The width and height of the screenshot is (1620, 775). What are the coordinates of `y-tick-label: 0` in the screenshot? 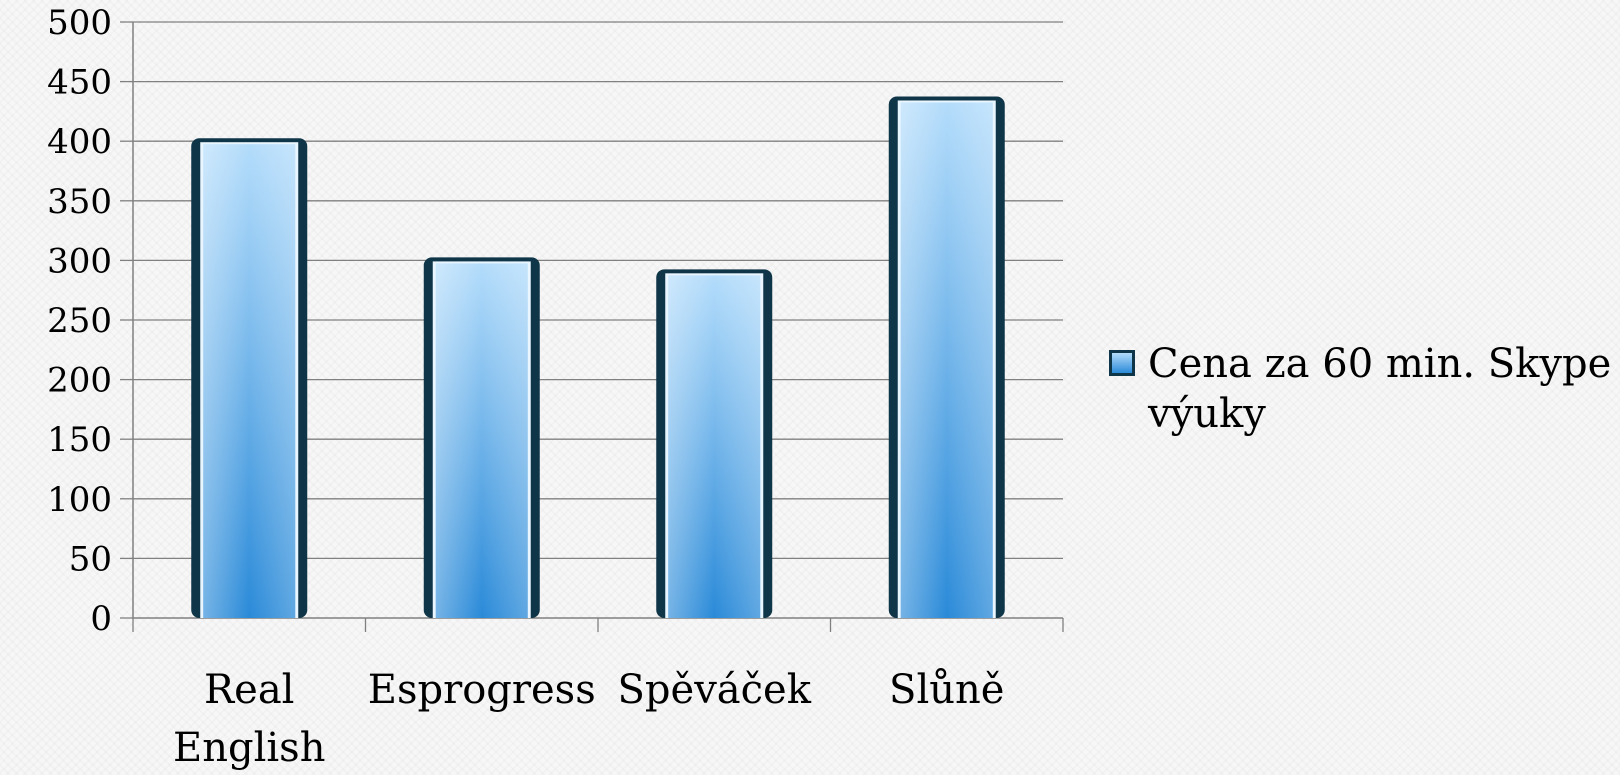 It's located at (101, 619).